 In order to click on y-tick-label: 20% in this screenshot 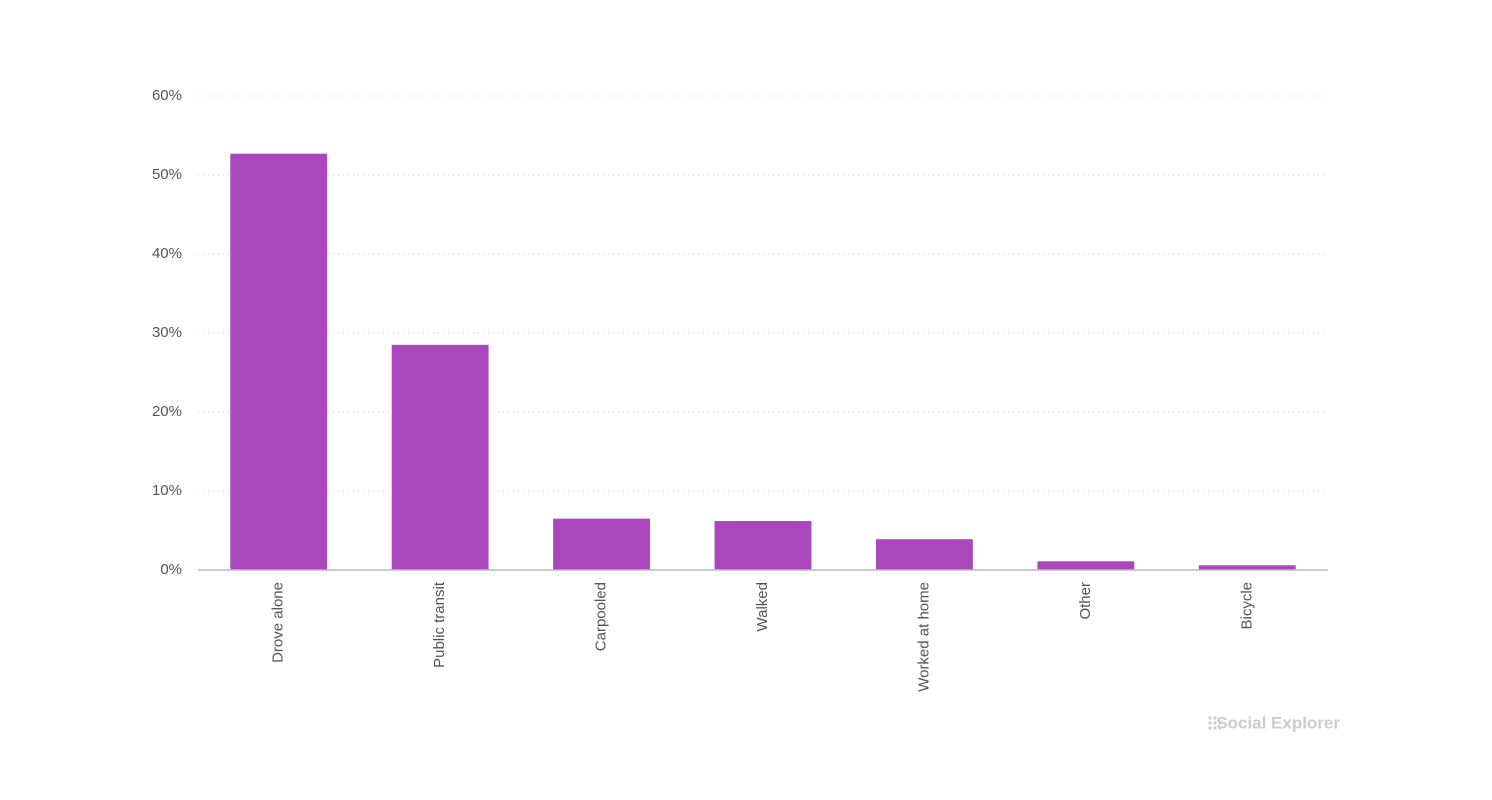, I will do `click(167, 411)`.